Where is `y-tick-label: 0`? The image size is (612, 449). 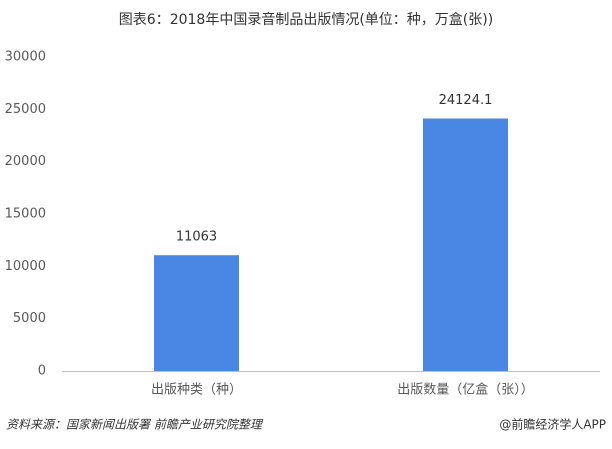
y-tick-label: 0 is located at coordinates (42, 371).